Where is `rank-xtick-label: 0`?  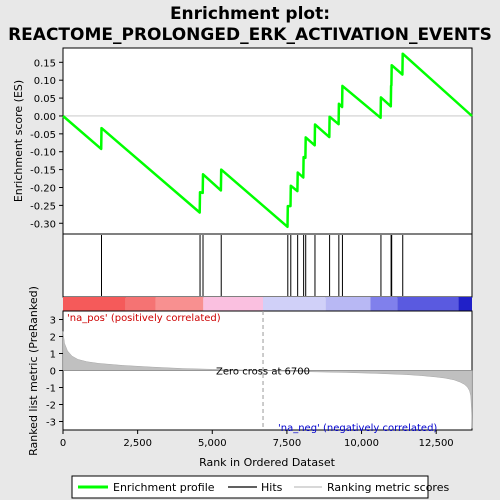 rank-xtick-label: 0 is located at coordinates (63, 443).